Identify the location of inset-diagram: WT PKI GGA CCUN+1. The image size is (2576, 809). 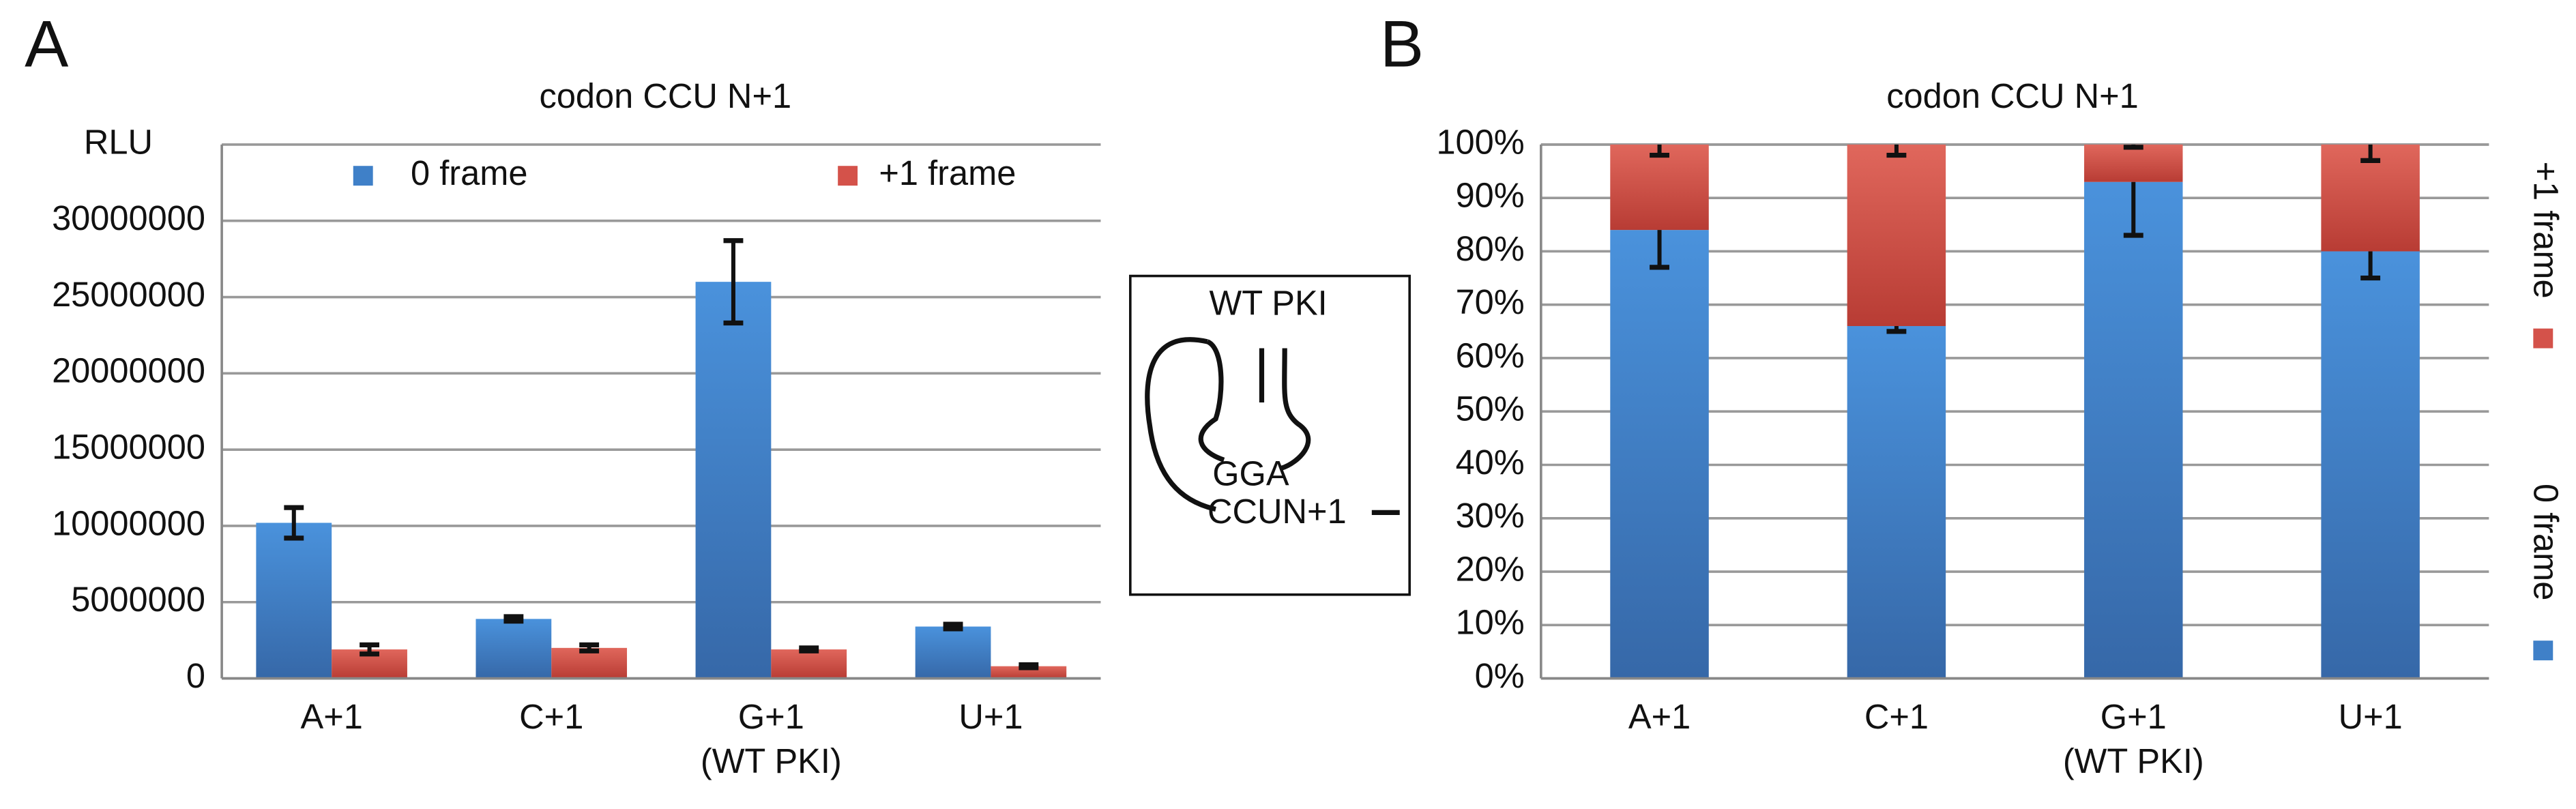
(1270, 435).